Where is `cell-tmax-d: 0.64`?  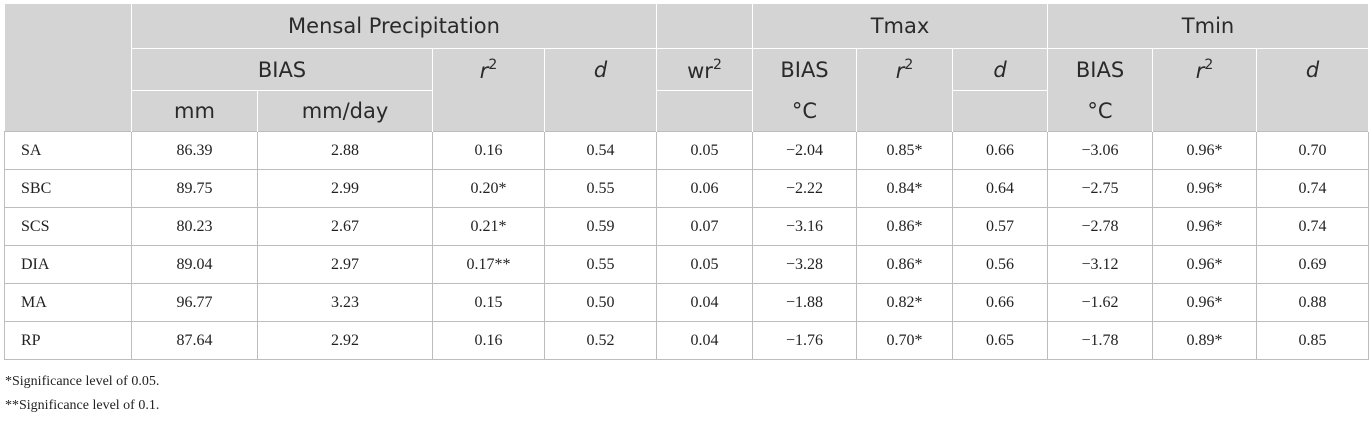
cell-tmax-d: 0.64 is located at coordinates (1000, 188).